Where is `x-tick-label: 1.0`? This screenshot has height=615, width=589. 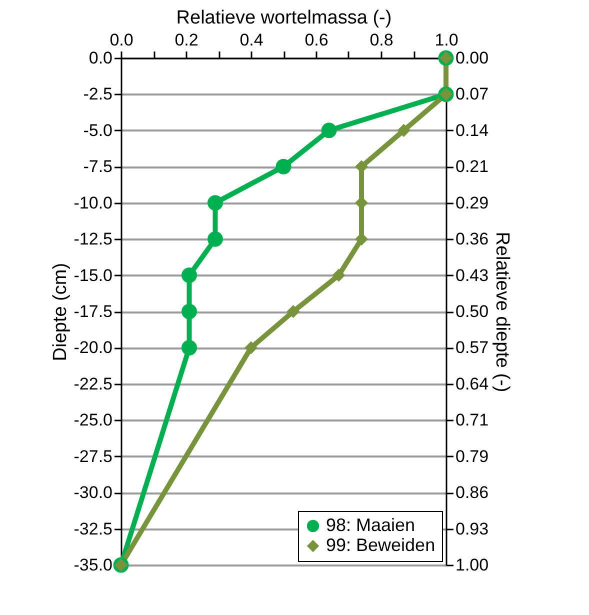 x-tick-label: 1.0 is located at coordinates (446, 40).